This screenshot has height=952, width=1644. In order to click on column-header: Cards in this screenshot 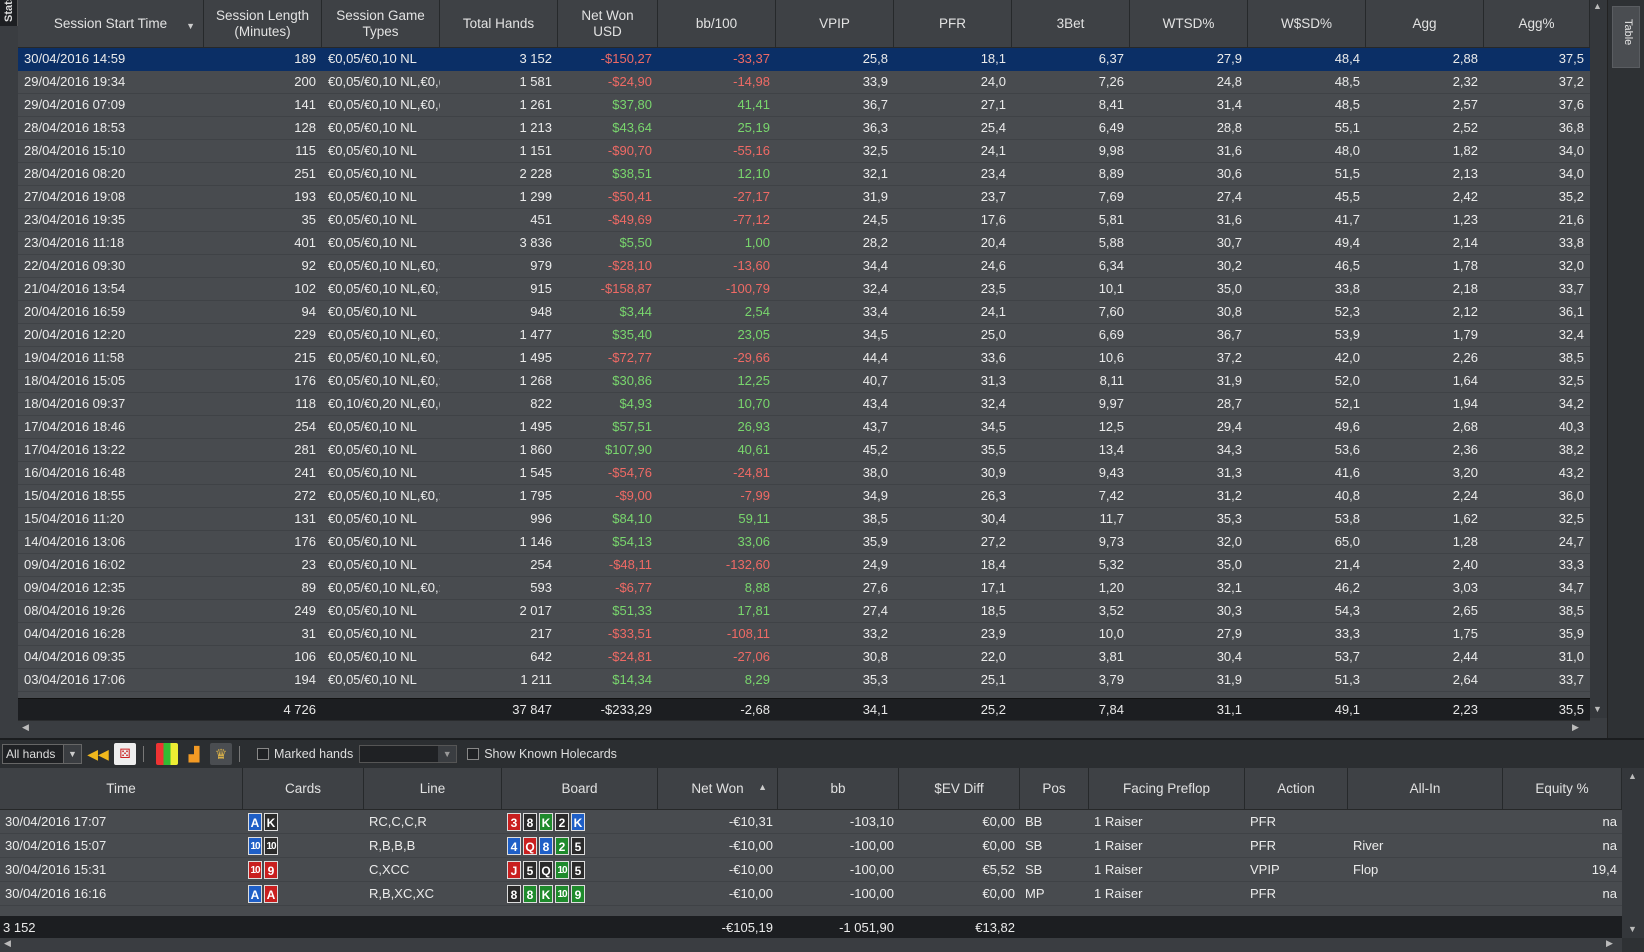, I will do `click(303, 788)`.